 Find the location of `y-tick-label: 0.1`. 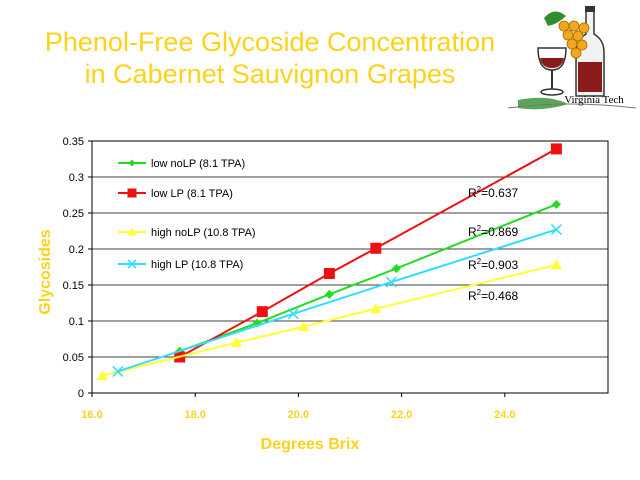

y-tick-label: 0.1 is located at coordinates (76, 322).